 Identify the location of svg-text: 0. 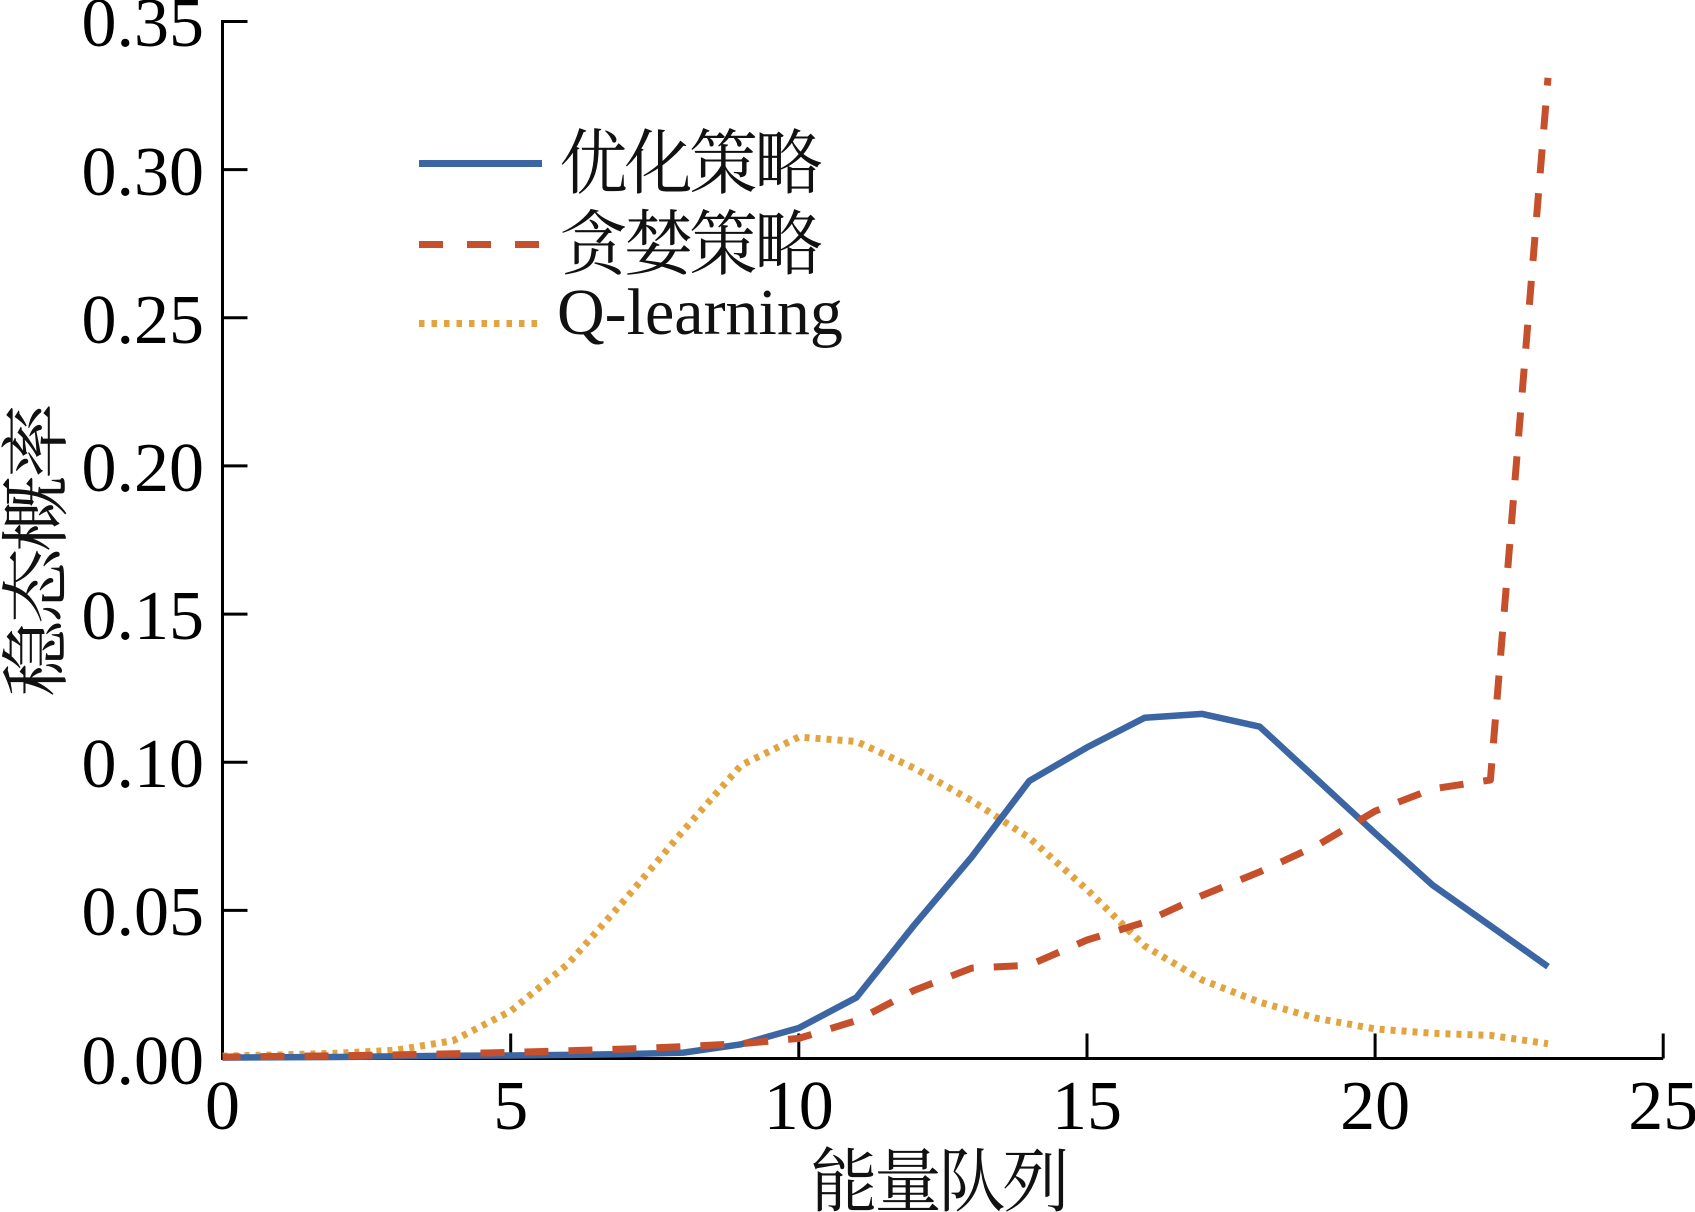
(222, 1106).